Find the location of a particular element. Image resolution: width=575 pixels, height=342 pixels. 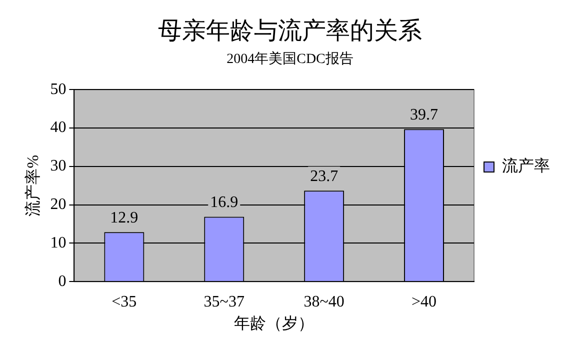

y-tick-label: 30 is located at coordinates (58, 166).